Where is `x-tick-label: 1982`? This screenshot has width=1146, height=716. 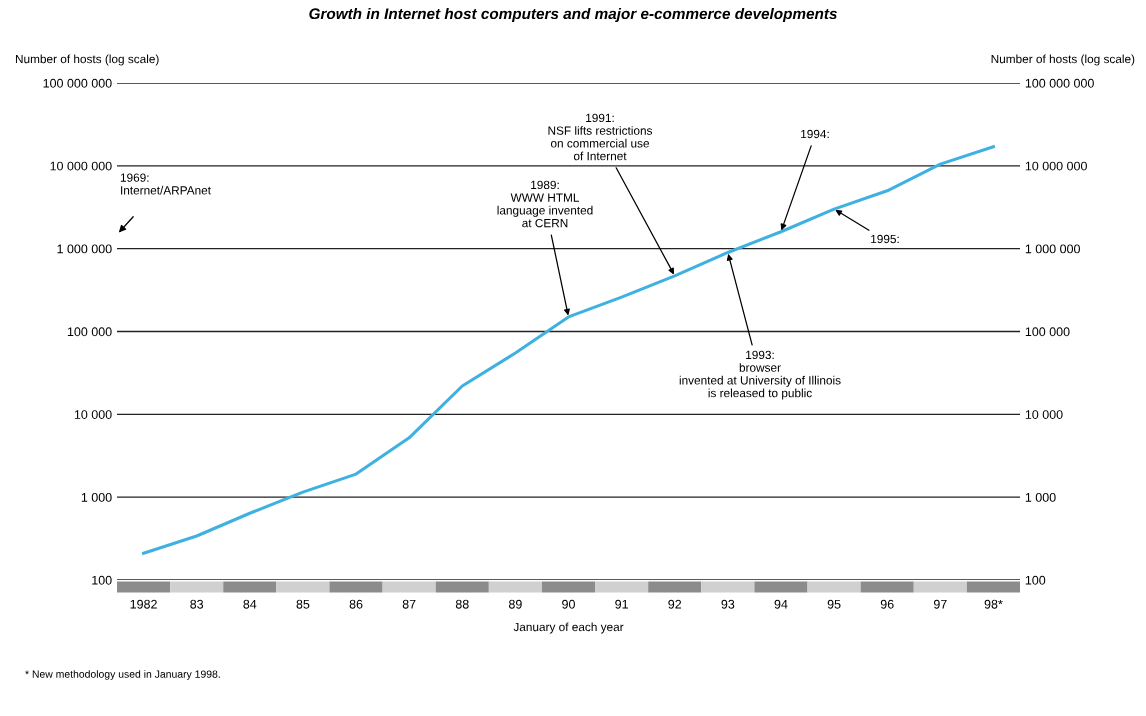
x-tick-label: 1982 is located at coordinates (143, 604).